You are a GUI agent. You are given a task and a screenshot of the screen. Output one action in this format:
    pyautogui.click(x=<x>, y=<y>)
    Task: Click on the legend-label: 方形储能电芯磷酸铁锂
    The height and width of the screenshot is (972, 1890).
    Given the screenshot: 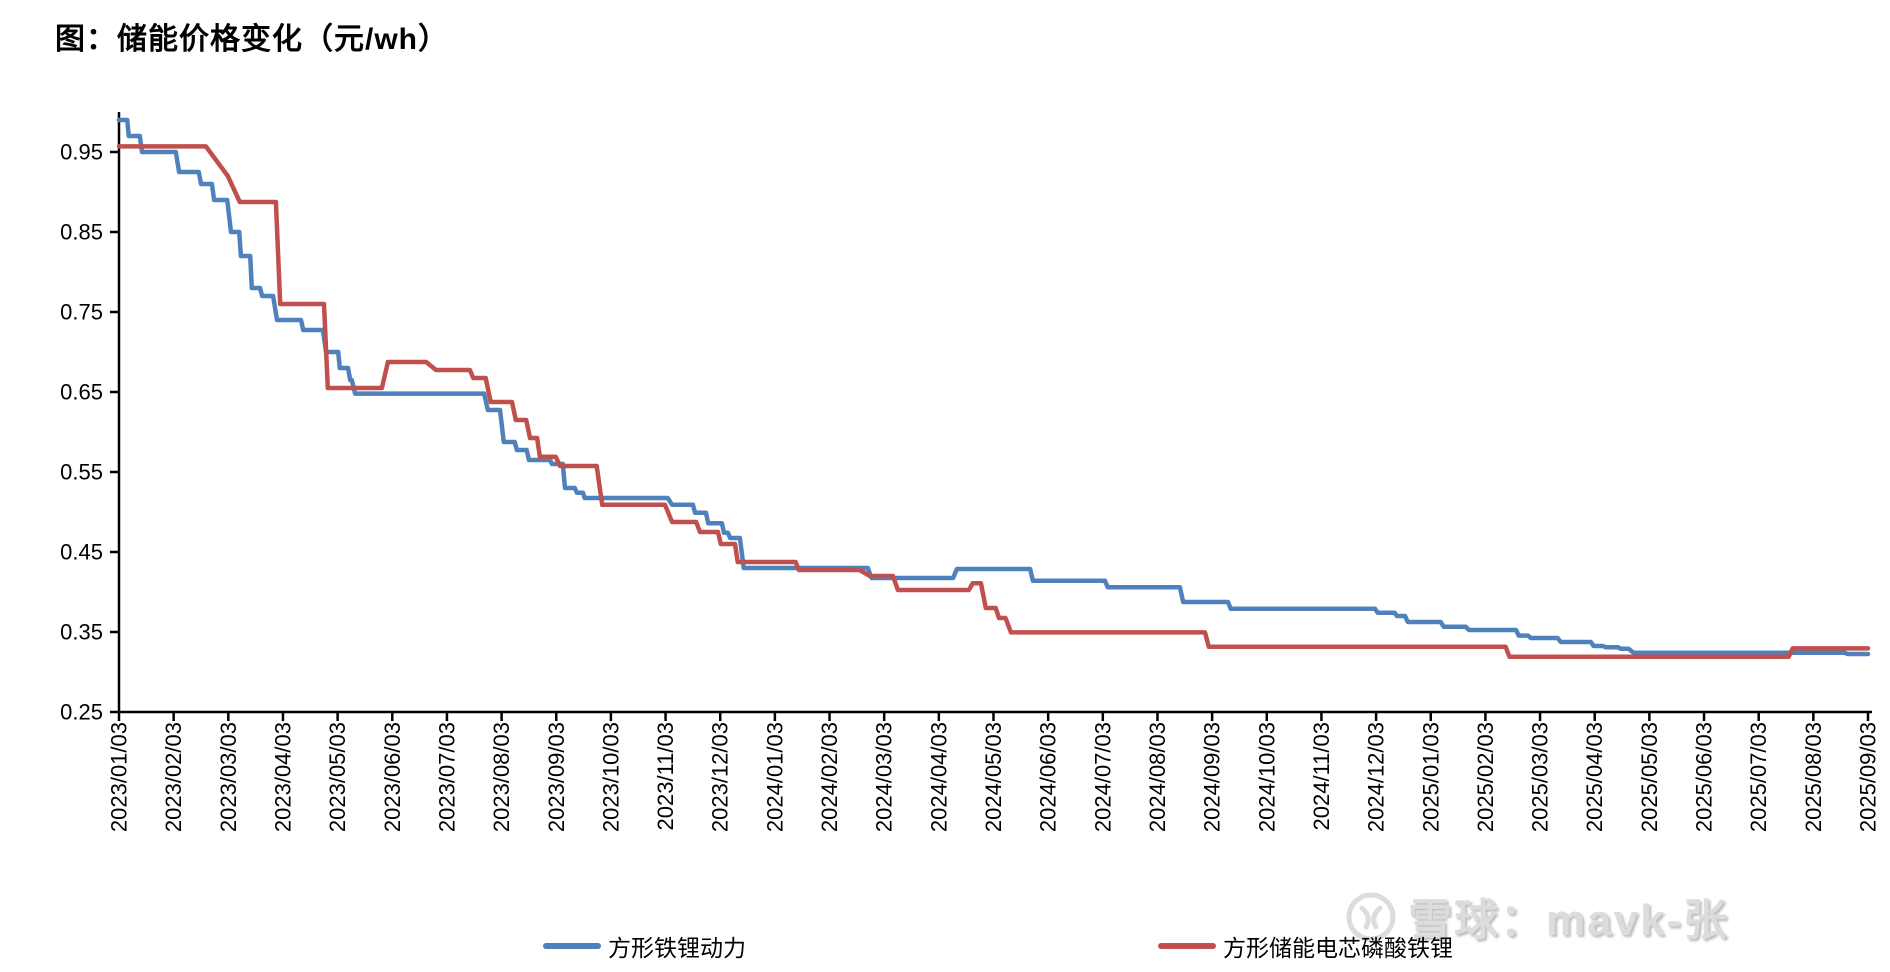 What is the action you would take?
    pyautogui.click(x=1338, y=948)
    